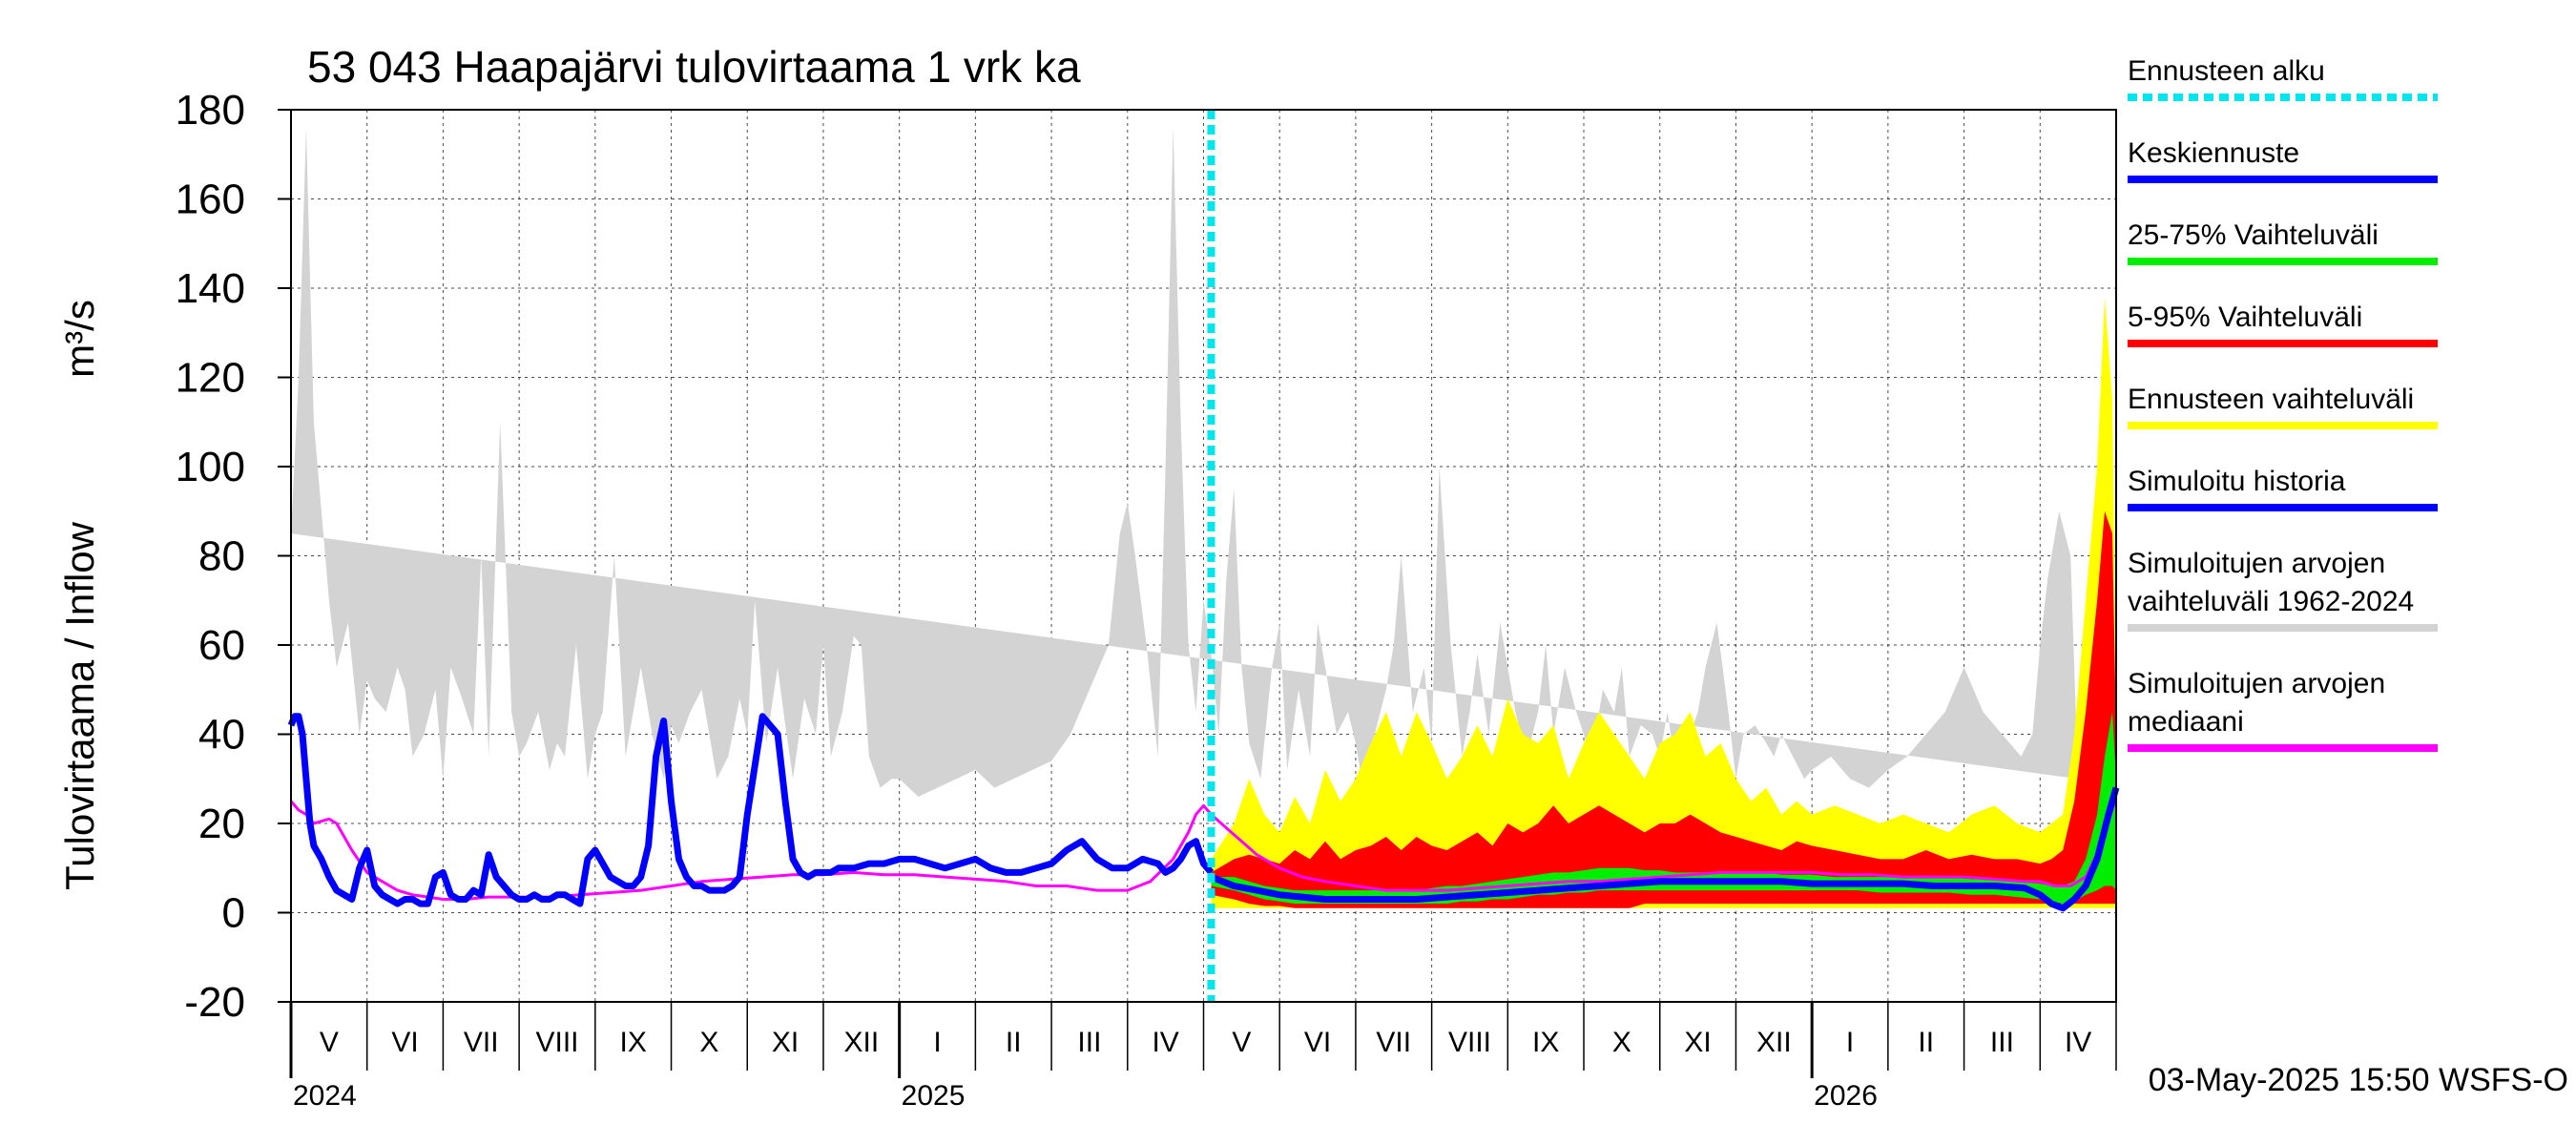 This screenshot has height=1145, width=2576. I want to click on y-tick-label: 60, so click(221, 646).